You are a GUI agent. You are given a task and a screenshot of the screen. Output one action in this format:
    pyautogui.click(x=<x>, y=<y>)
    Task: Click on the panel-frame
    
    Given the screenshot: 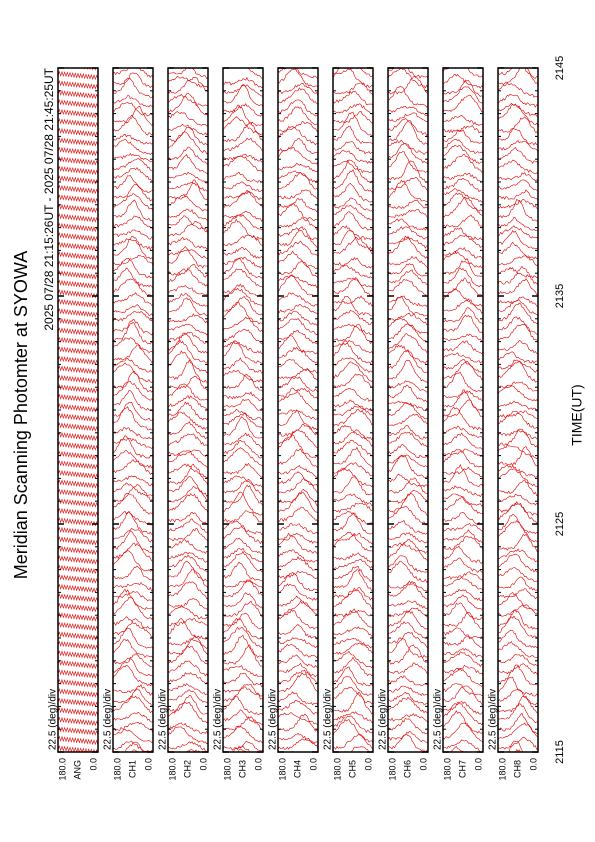 What is the action you would take?
    pyautogui.click(x=298, y=410)
    